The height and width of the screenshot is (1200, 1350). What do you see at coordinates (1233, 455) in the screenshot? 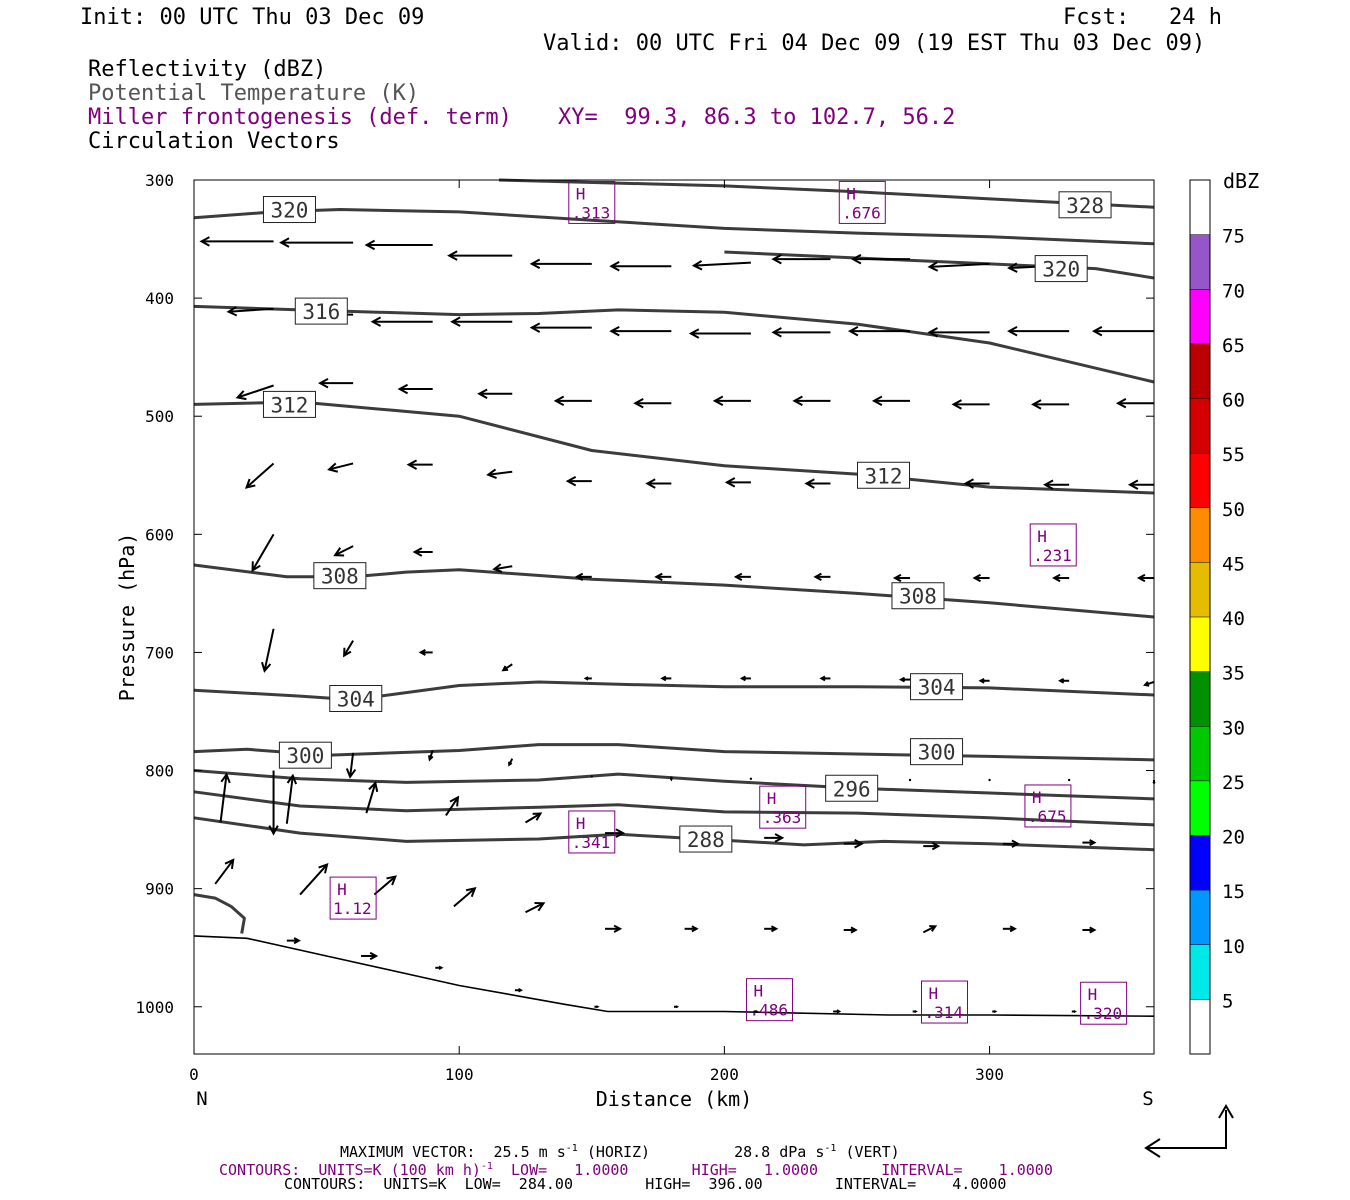
I see `colorbar-label: 55` at bounding box center [1233, 455].